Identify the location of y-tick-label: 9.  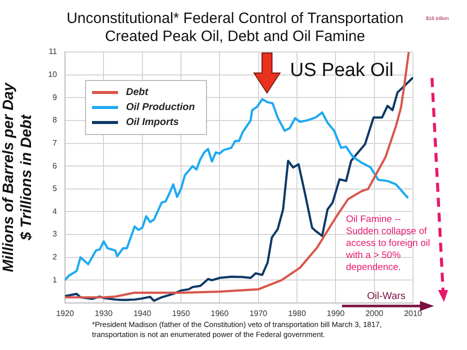
(55, 97).